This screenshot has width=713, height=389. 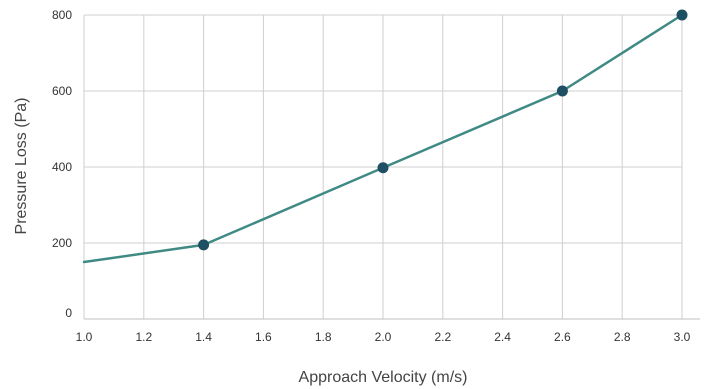 I want to click on x-tick-label: 2.4, so click(x=502, y=337).